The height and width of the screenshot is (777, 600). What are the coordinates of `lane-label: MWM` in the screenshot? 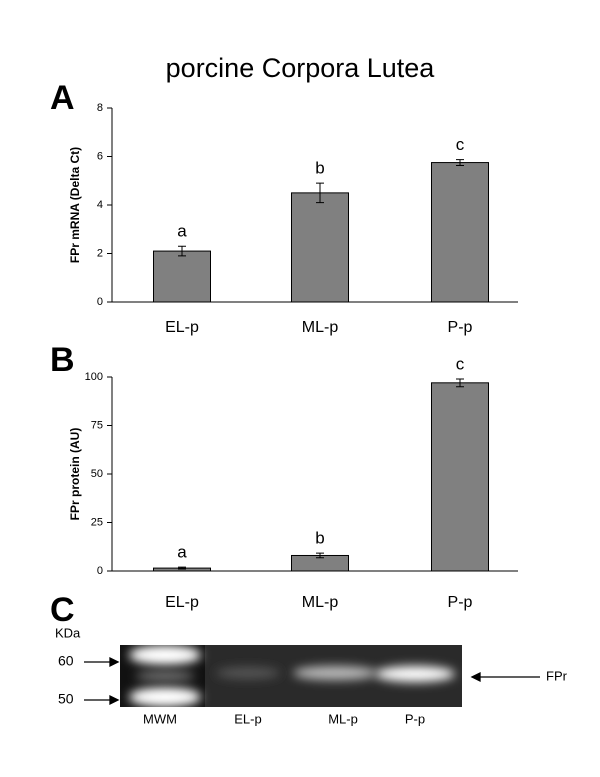 It's located at (160, 718).